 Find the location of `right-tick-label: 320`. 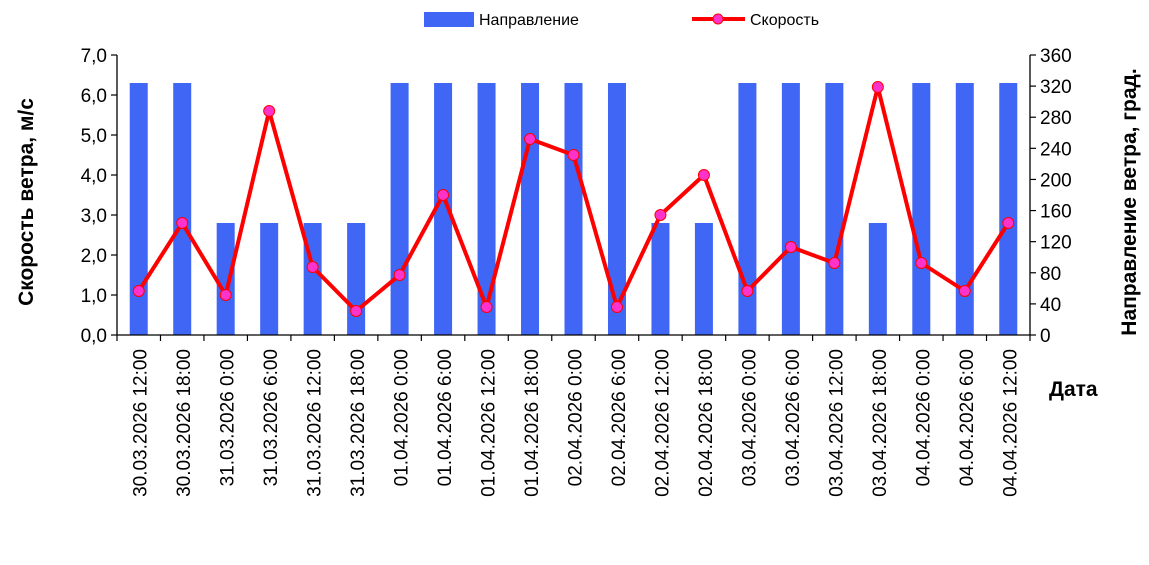

right-tick-label: 320 is located at coordinates (1056, 87).